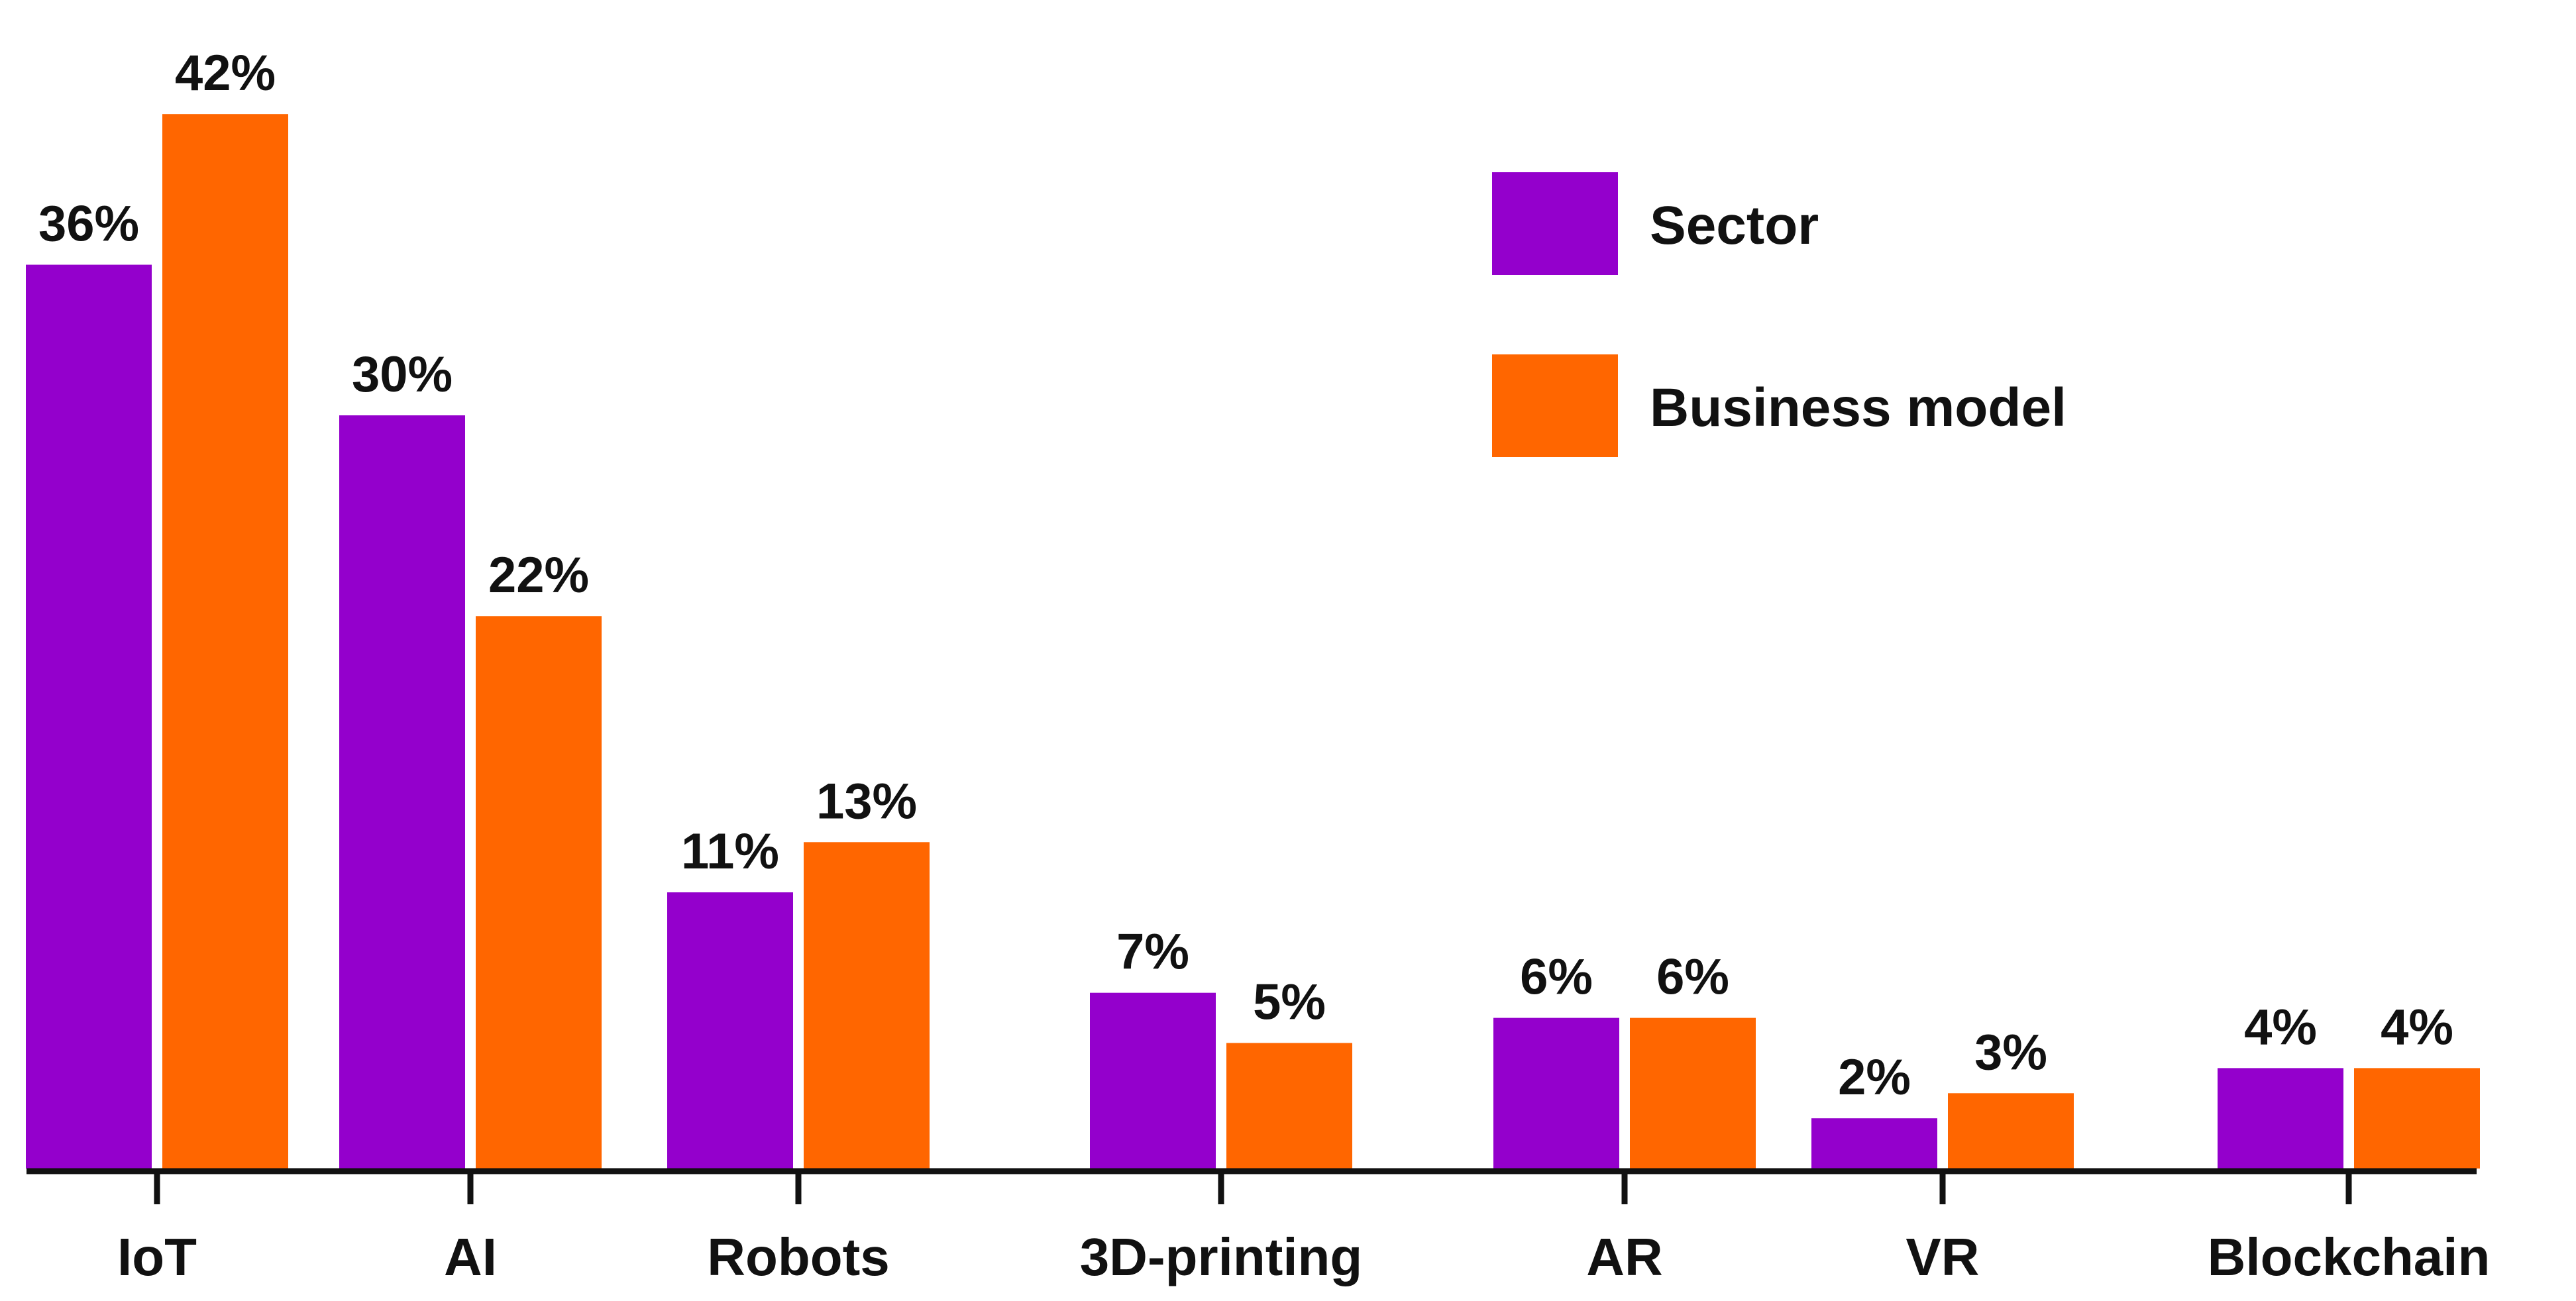 Image resolution: width=2576 pixels, height=1301 pixels. I want to click on value-label-sector-blockchain: 4%, so click(2280, 1027).